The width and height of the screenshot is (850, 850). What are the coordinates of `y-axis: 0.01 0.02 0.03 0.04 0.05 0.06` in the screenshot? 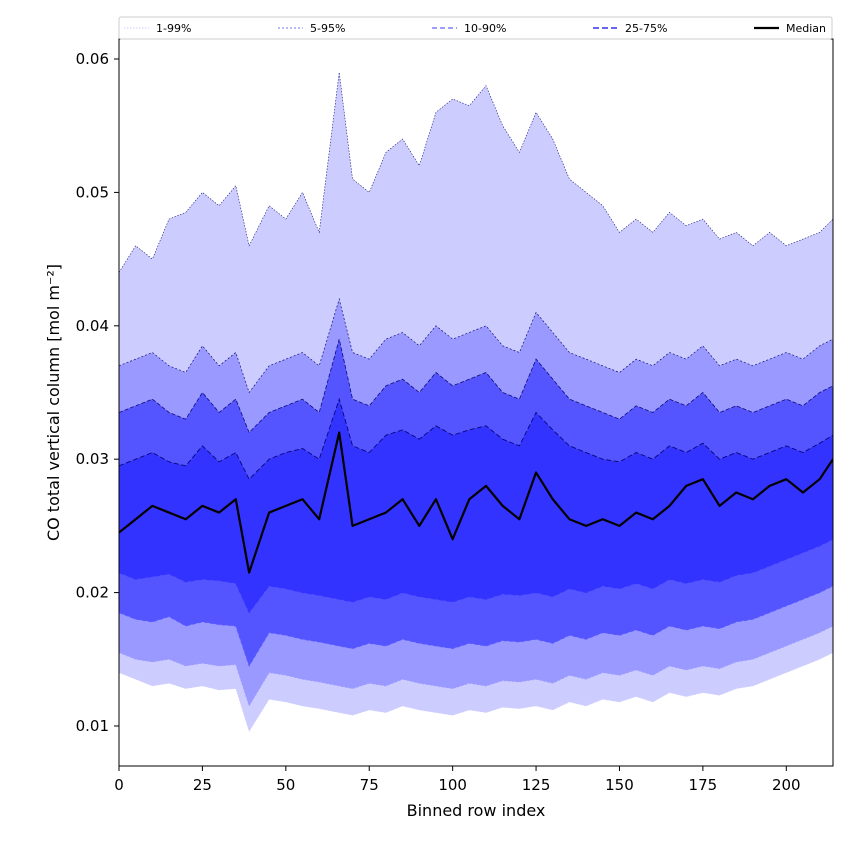 It's located at (97, 392).